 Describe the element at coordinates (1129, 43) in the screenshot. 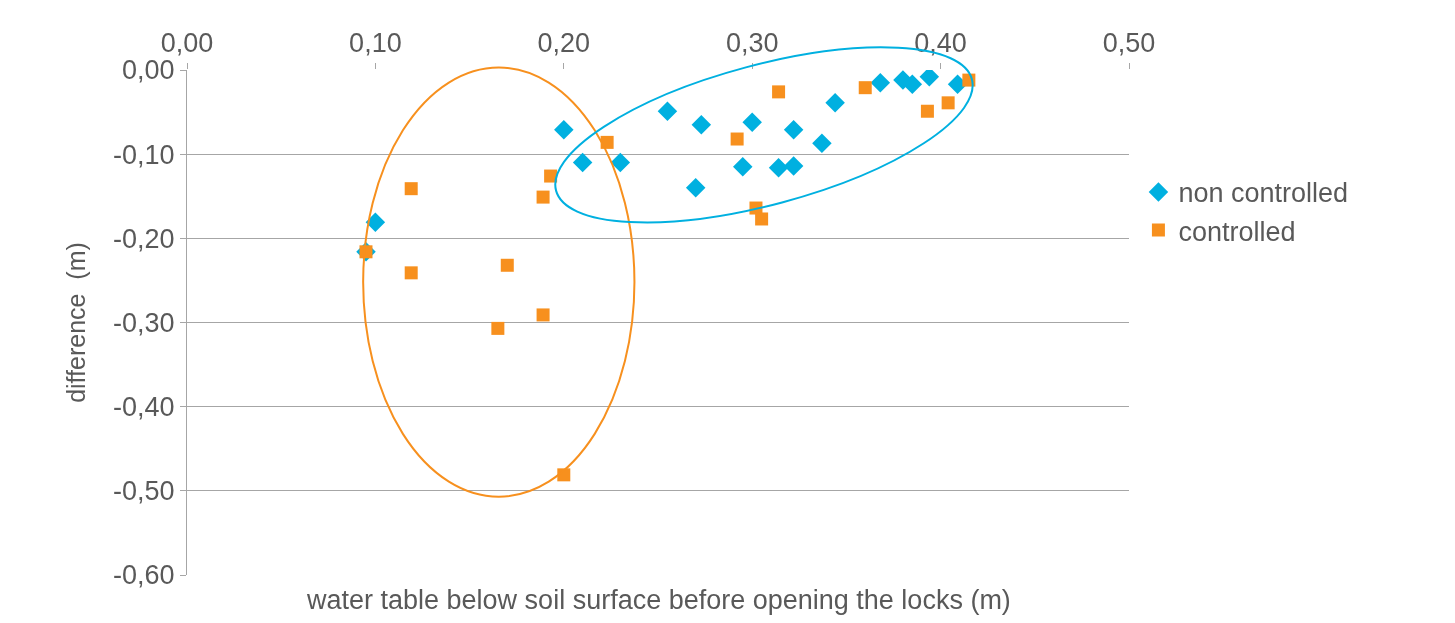

I see `x-tick-label: 0,50` at that location.